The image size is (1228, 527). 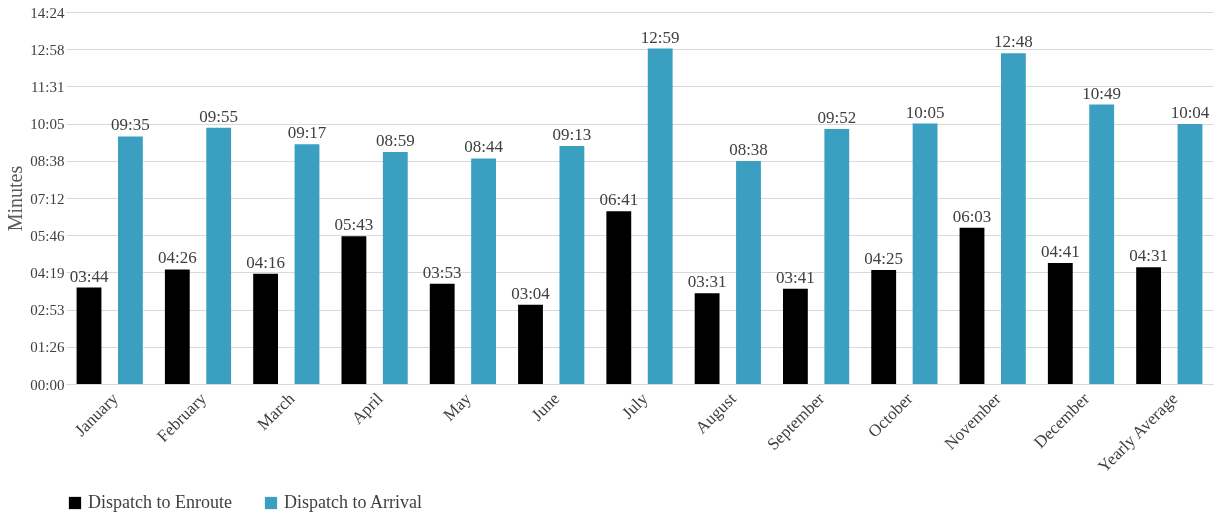 I want to click on data-label: 04:26, so click(x=177, y=258).